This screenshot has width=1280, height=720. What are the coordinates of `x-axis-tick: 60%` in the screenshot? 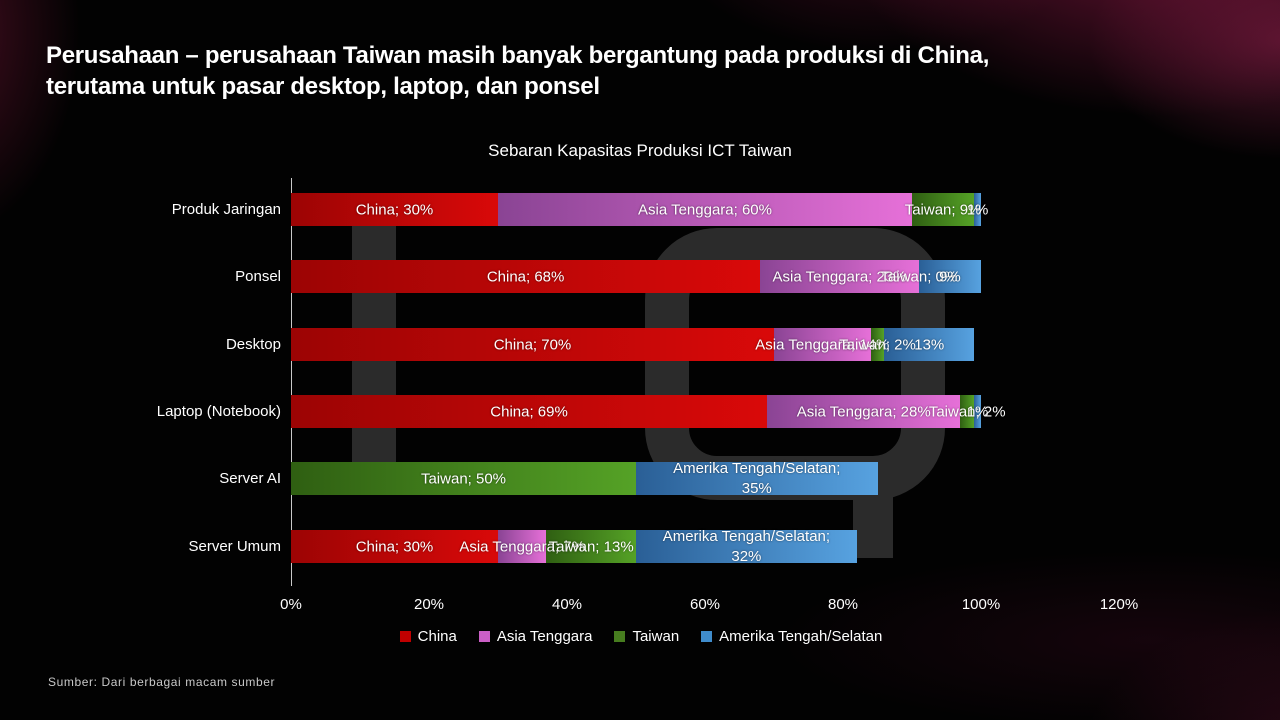 It's located at (705, 604).